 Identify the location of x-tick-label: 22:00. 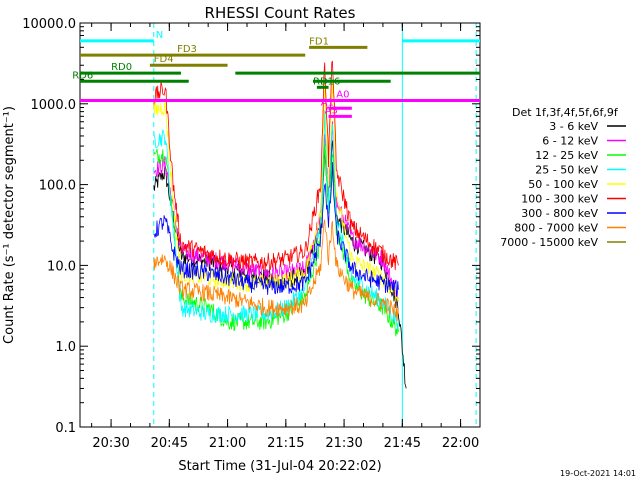
(460, 443).